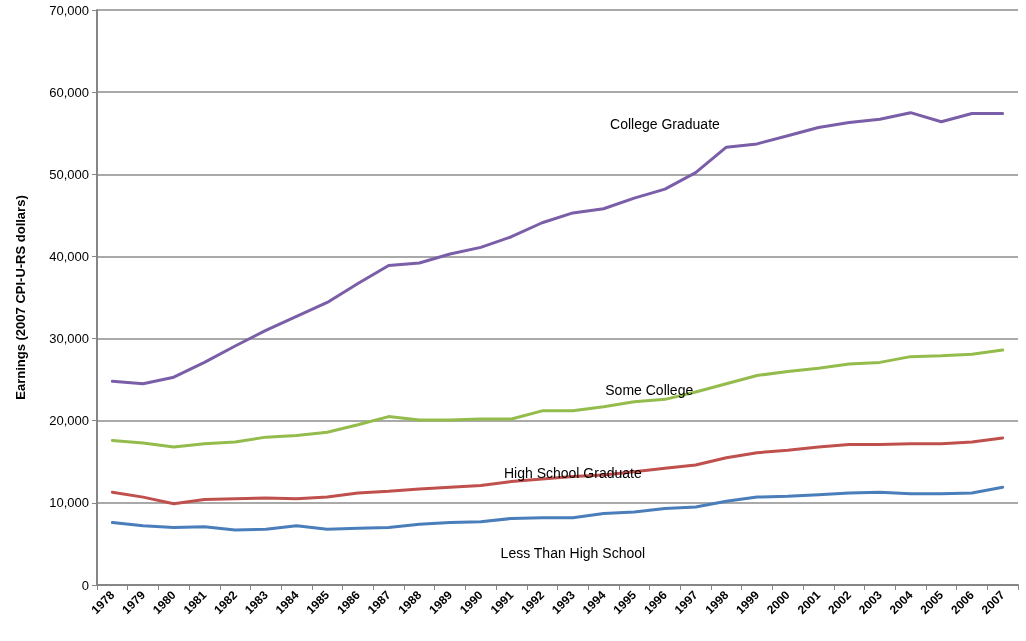 Image resolution: width=1026 pixels, height=641 pixels. Describe the element at coordinates (69, 421) in the screenshot. I see `y-tick-label: 20,000` at that location.